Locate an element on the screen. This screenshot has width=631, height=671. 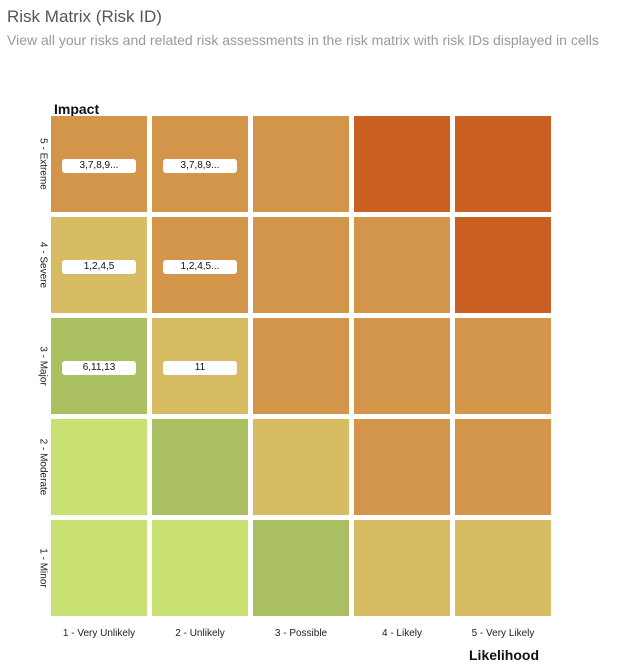
y-axis-title: Impact is located at coordinates (77, 109).